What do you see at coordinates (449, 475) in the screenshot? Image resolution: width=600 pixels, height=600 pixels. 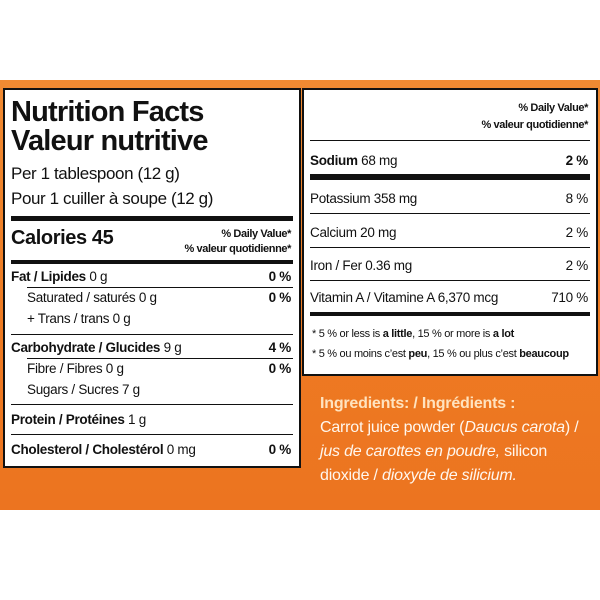 I see `text: dioxyde de silicium.` at bounding box center [449, 475].